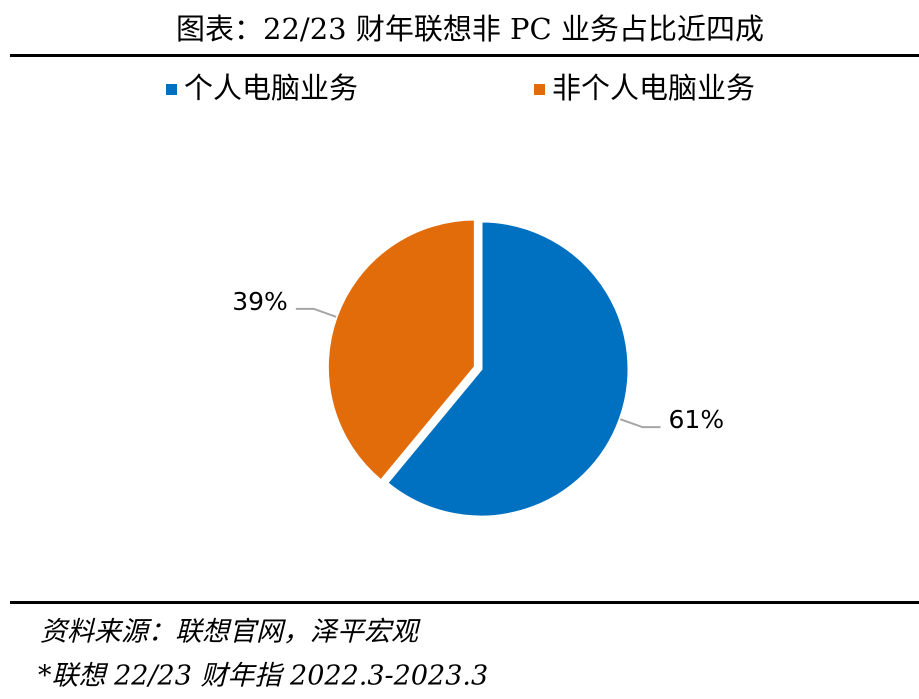 This screenshot has height=699, width=919. Describe the element at coordinates (697, 419) in the screenshot. I see `data-label: 61%` at that location.